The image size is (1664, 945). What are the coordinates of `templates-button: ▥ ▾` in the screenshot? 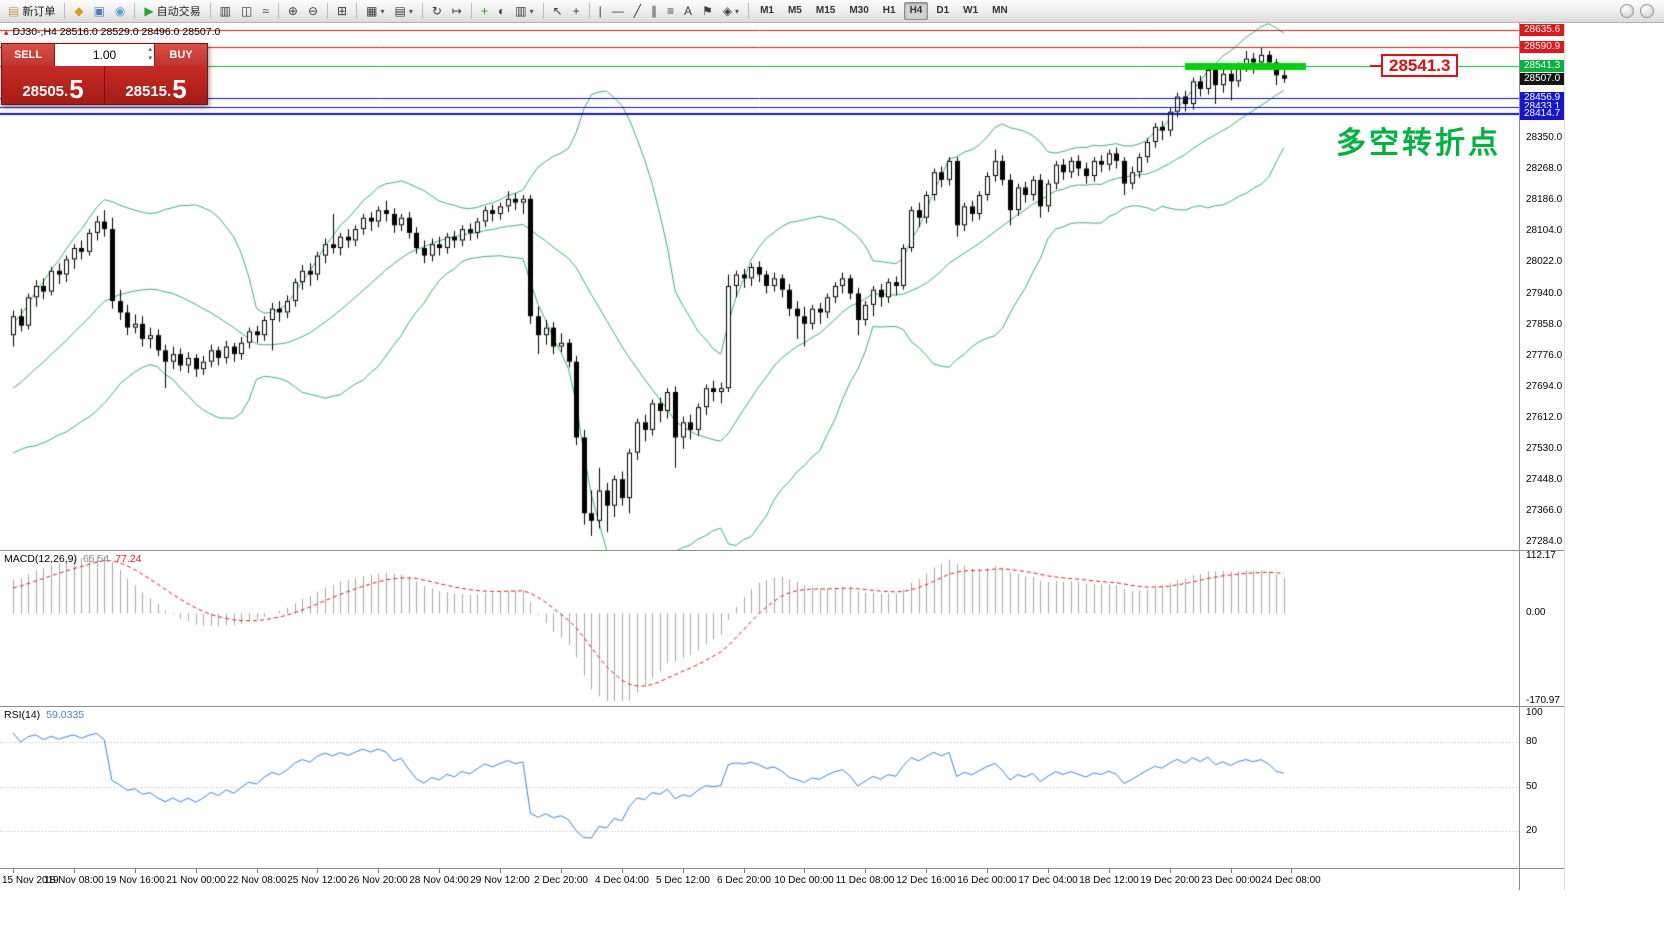 It's located at (524, 11).